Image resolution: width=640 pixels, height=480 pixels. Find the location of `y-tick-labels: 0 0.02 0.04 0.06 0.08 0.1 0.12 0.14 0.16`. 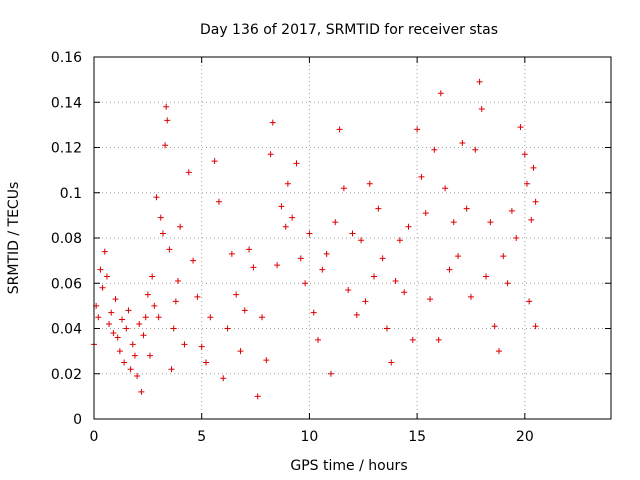

y-tick-labels: 0 0.02 0.04 0.06 0.08 0.1 0.12 0.14 0.16 is located at coordinates (66, 239).